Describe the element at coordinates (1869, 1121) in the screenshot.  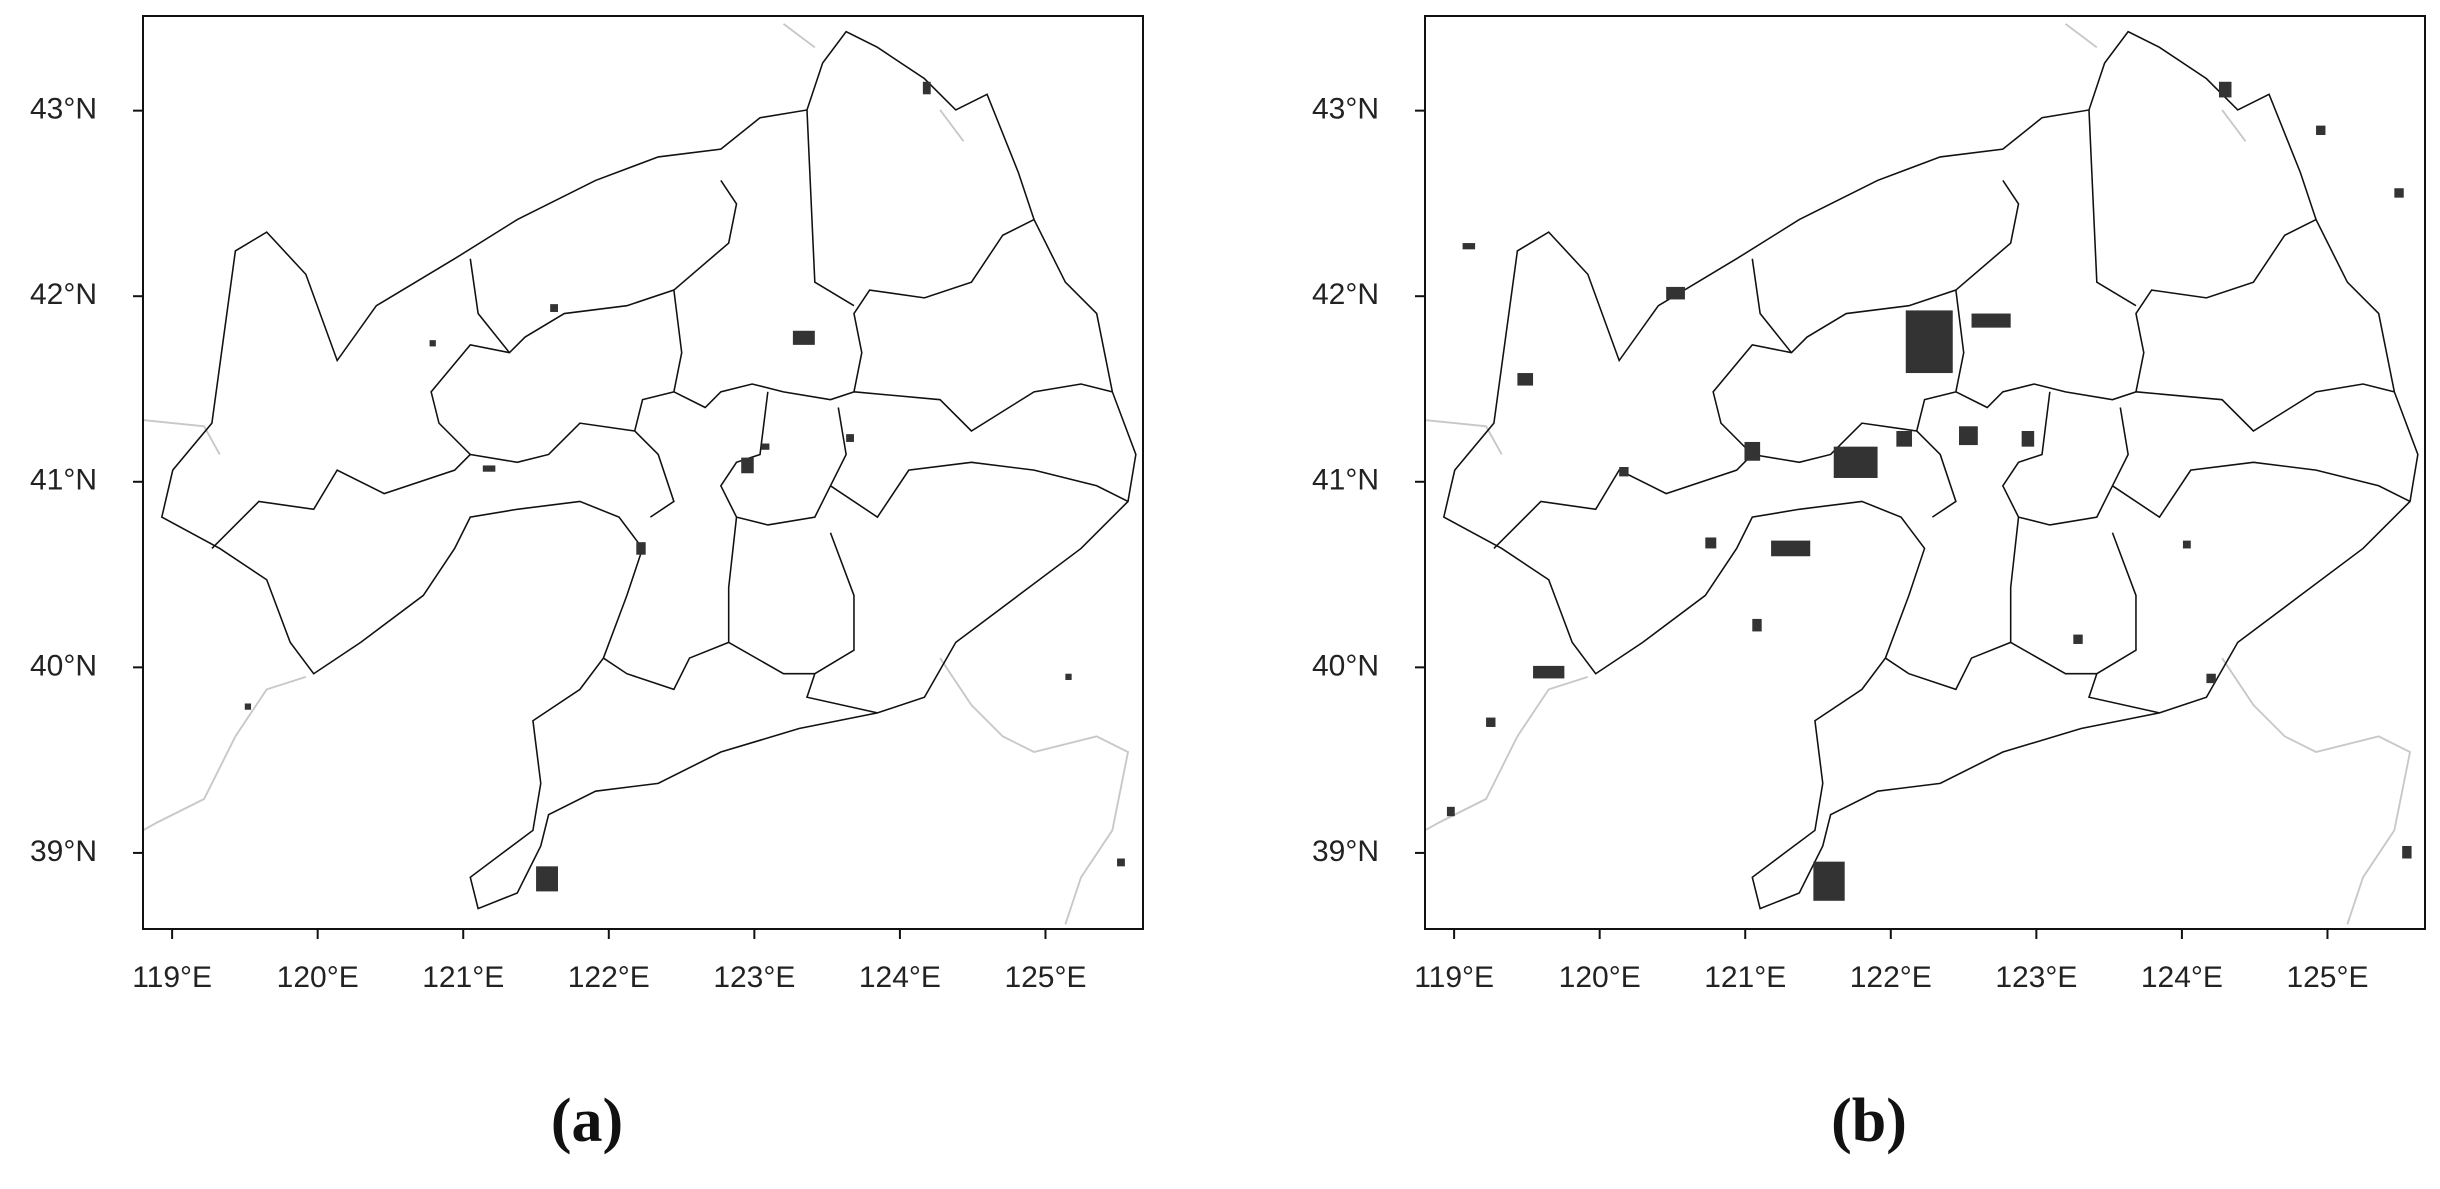
I see `panel-label: (b)` at that location.